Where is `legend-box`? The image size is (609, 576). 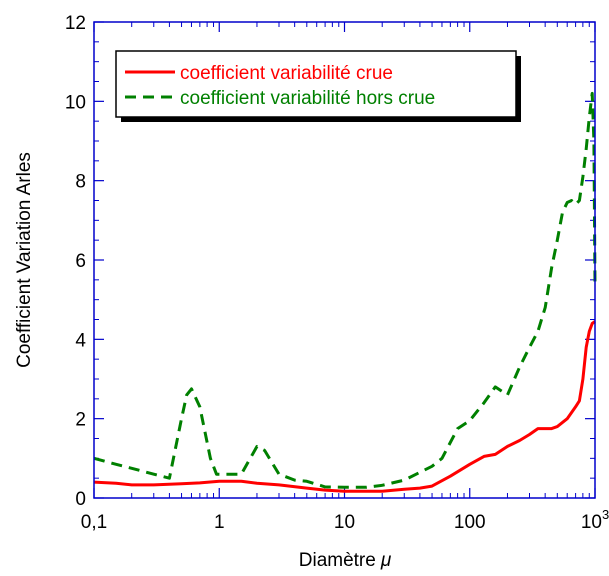
legend-box is located at coordinates (316, 84).